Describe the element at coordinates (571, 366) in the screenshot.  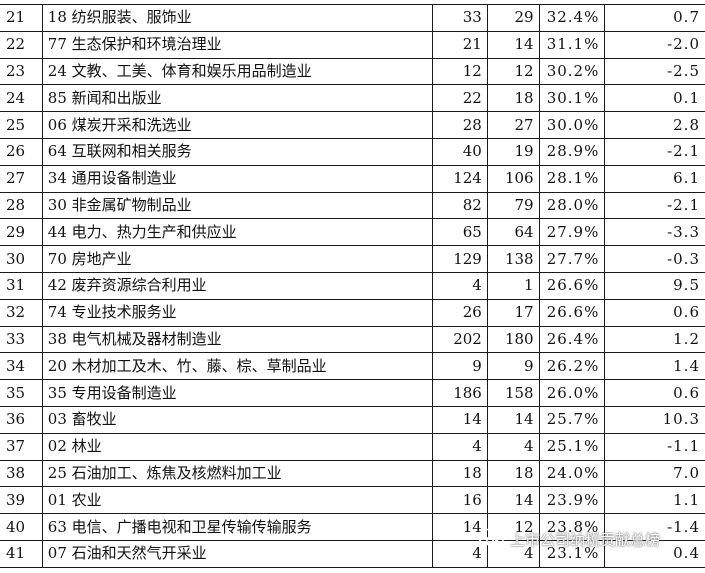
I see `ratio-percent: 26.2%` at that location.